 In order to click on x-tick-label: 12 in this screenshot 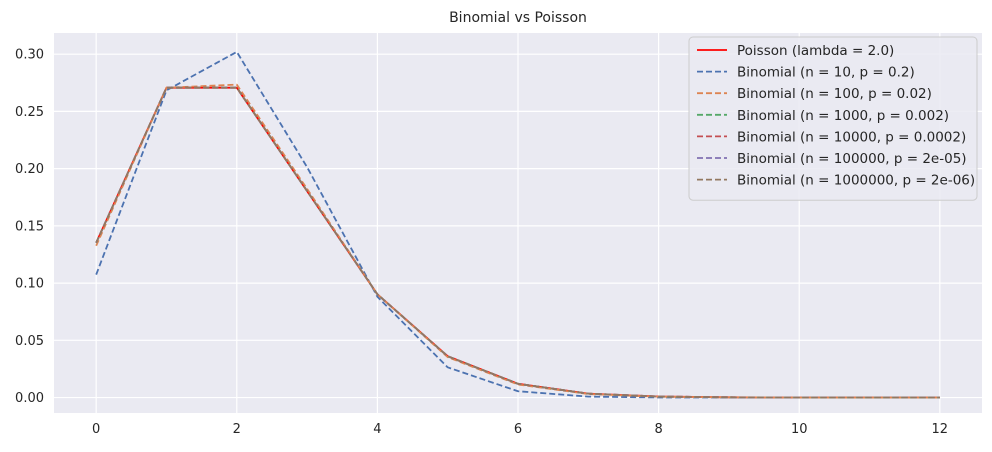, I will do `click(940, 429)`.